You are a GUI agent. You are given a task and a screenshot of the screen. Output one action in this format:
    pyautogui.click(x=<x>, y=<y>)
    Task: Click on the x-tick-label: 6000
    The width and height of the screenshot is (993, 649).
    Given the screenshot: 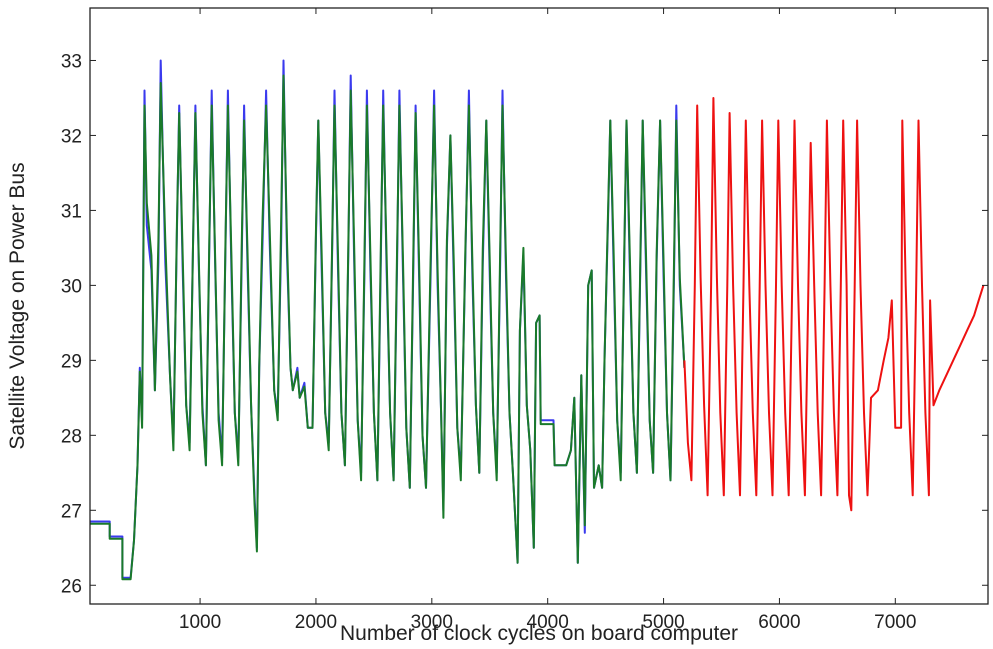 What is the action you would take?
    pyautogui.click(x=779, y=622)
    